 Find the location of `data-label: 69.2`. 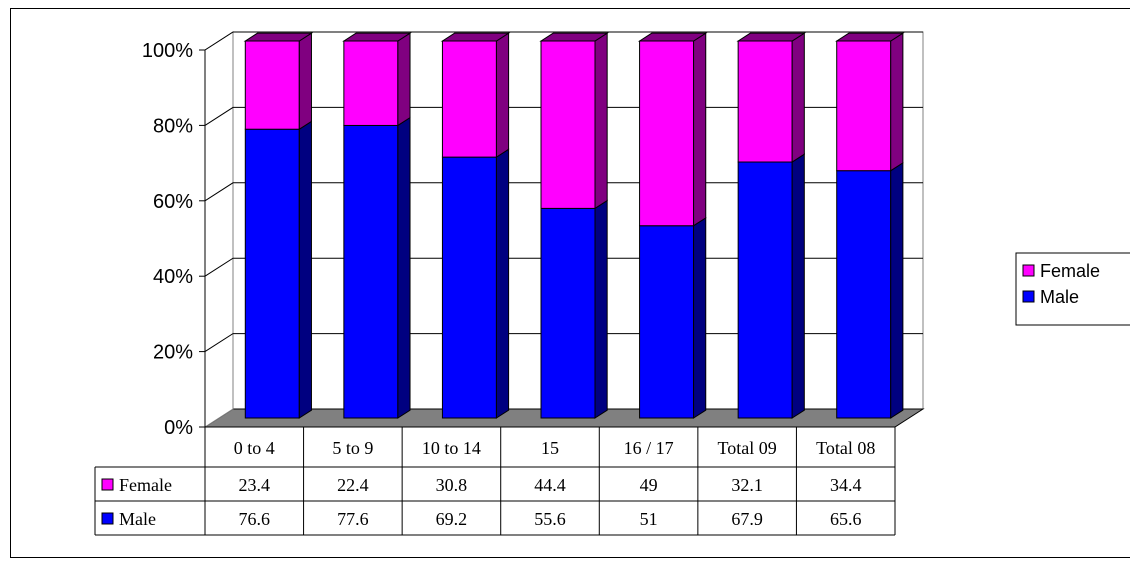

data-label: 69.2 is located at coordinates (452, 519).